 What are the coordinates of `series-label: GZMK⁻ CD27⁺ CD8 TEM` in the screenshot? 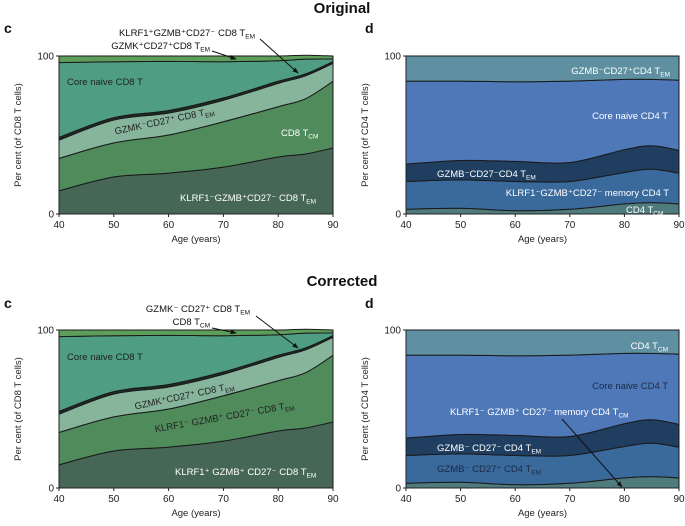 It's located at (198, 310).